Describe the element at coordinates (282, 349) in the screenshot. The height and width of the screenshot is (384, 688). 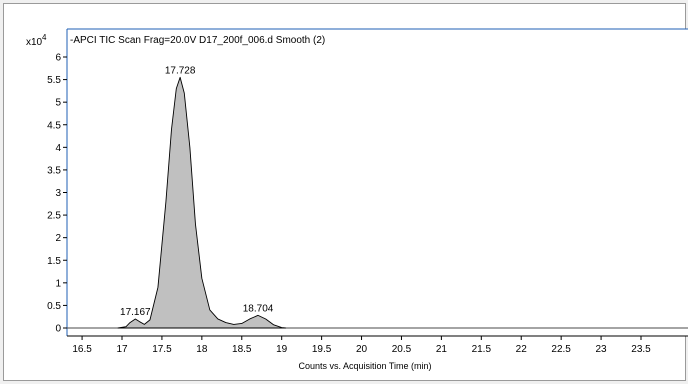
I see `x-tick-label: 19` at that location.